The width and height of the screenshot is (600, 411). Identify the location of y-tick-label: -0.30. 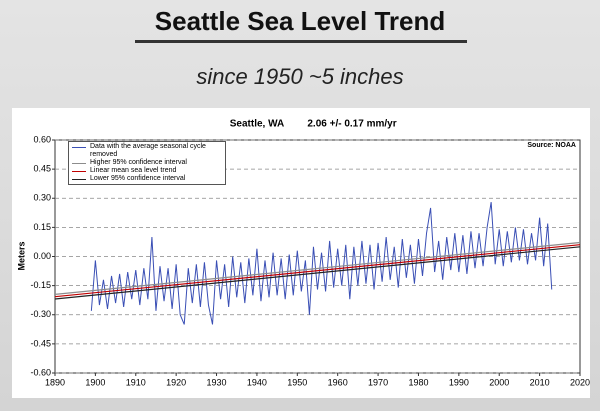
(40, 314).